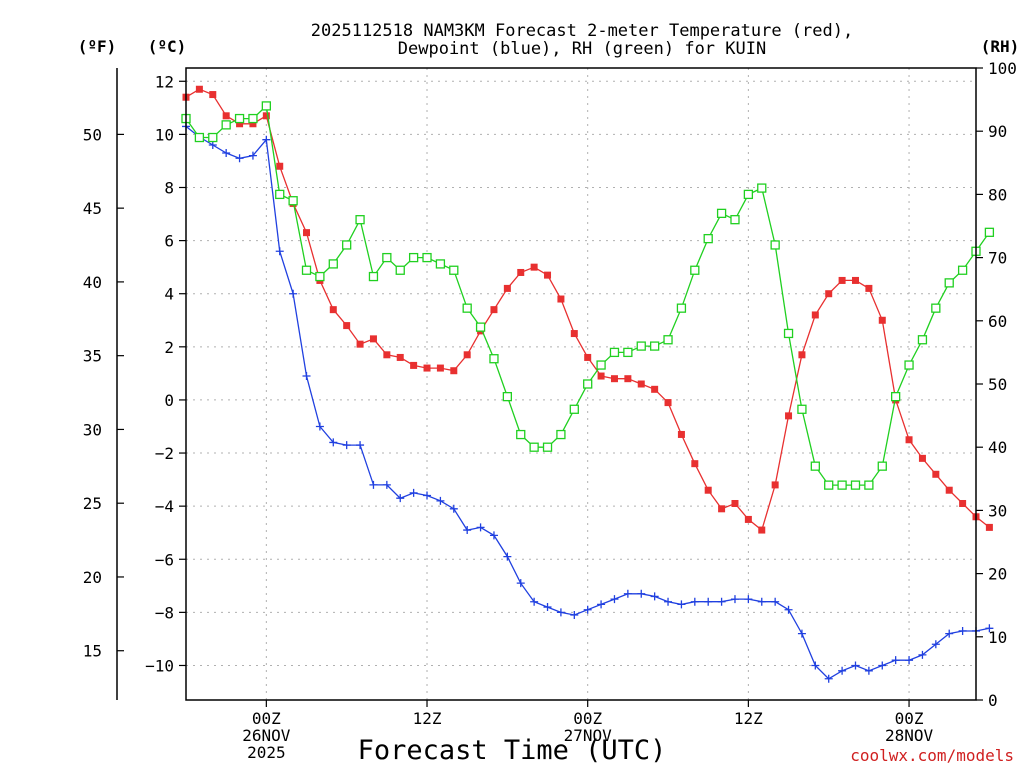  I want to click on fahrenheit-axis-label: (ºF), so click(97, 46).